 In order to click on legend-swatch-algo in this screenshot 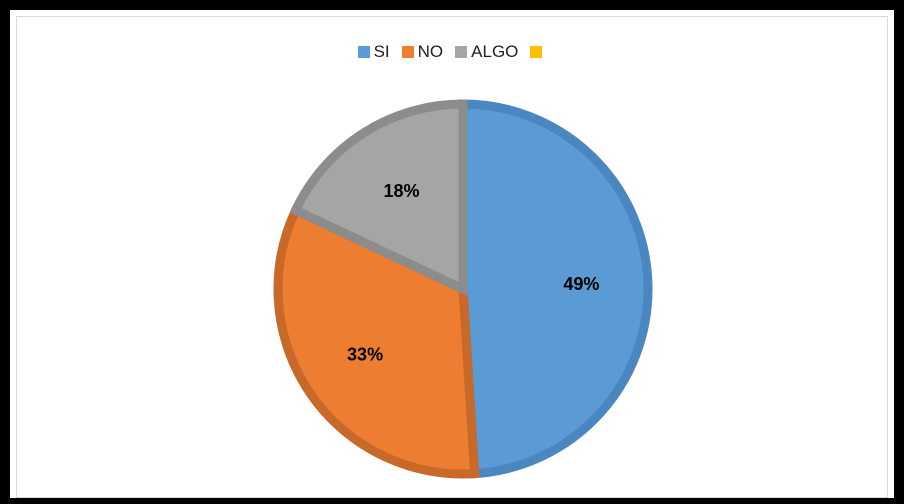, I will do `click(461, 52)`.